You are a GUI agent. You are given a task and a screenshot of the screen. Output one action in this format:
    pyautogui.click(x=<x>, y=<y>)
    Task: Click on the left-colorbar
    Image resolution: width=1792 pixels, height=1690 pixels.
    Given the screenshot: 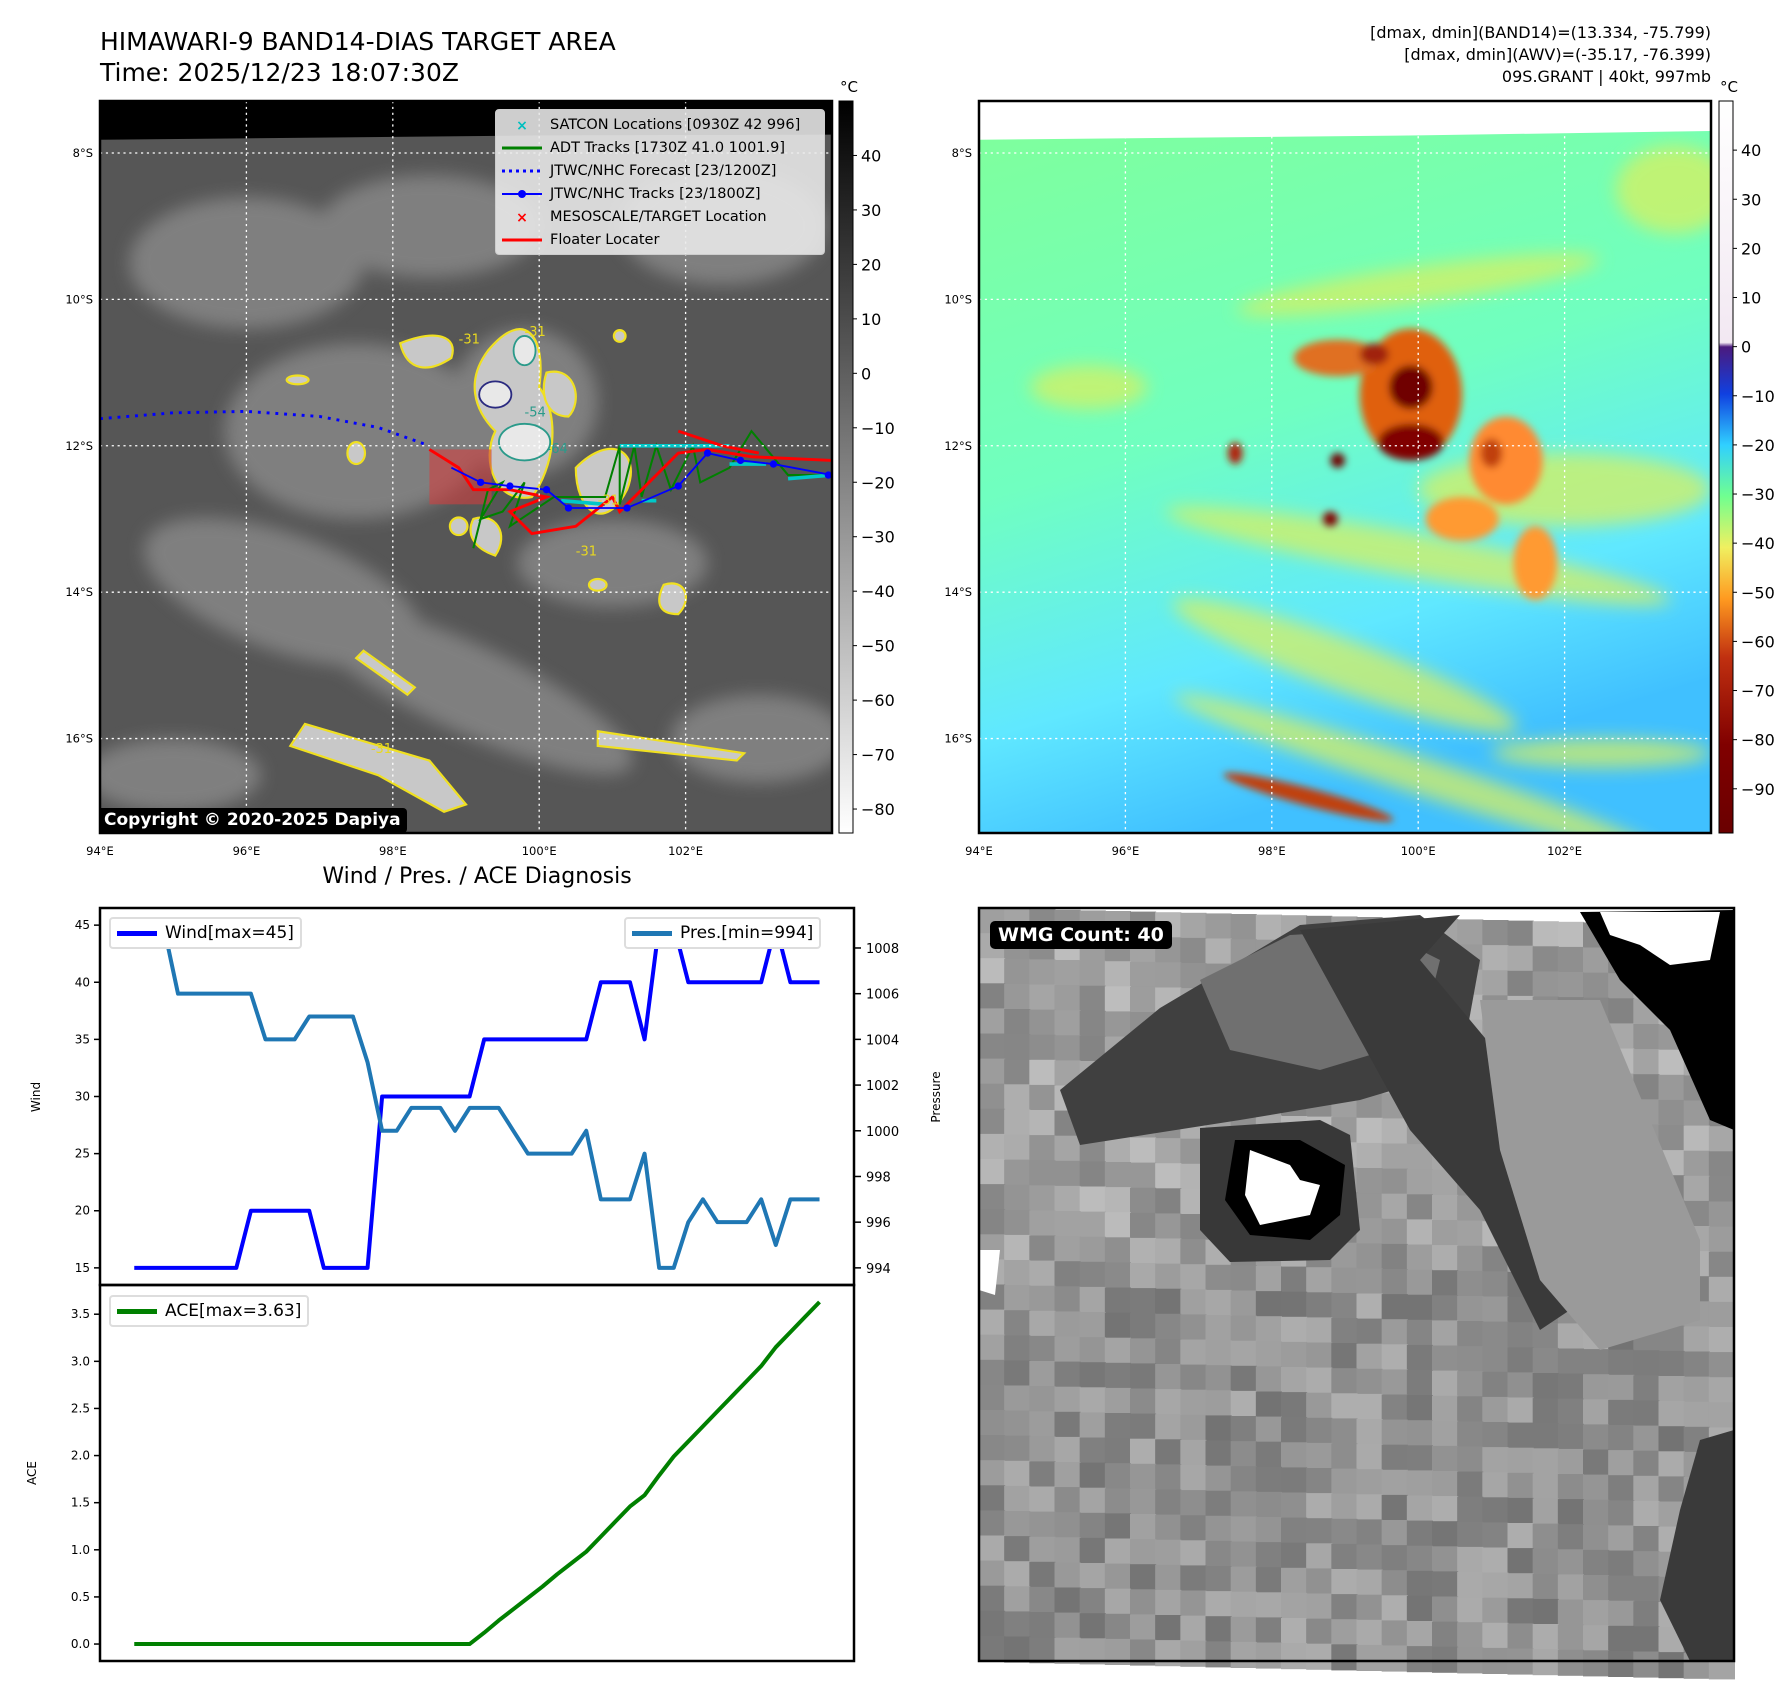 What is the action you would take?
    pyautogui.click(x=846, y=467)
    